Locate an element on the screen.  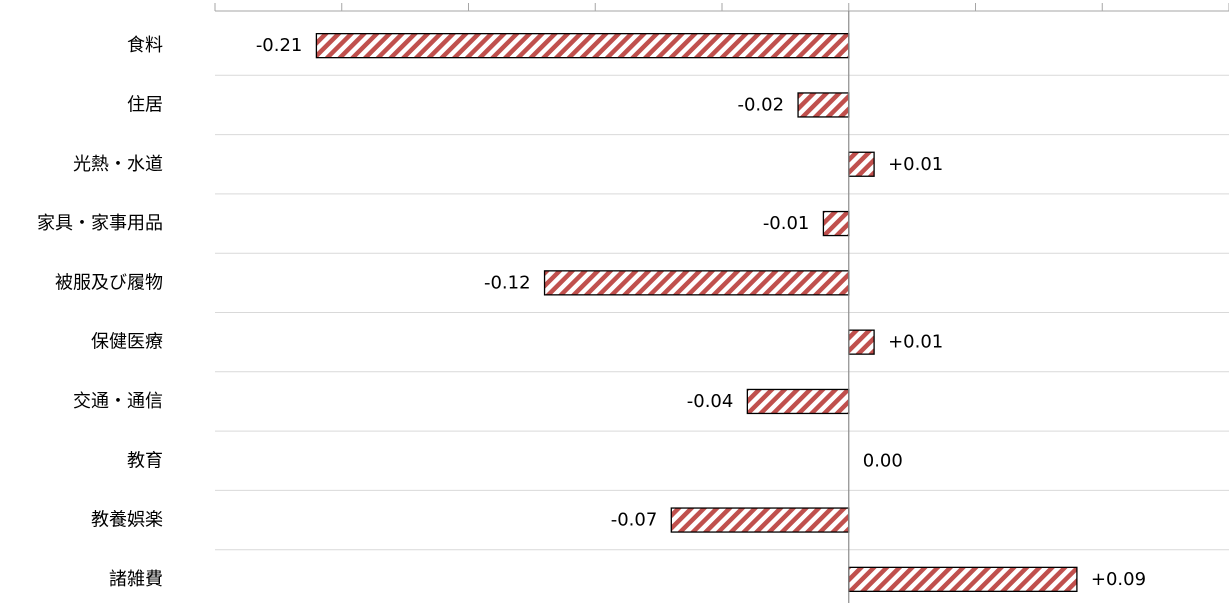
category-label-2: 光熱・水道 is located at coordinates (118, 164).